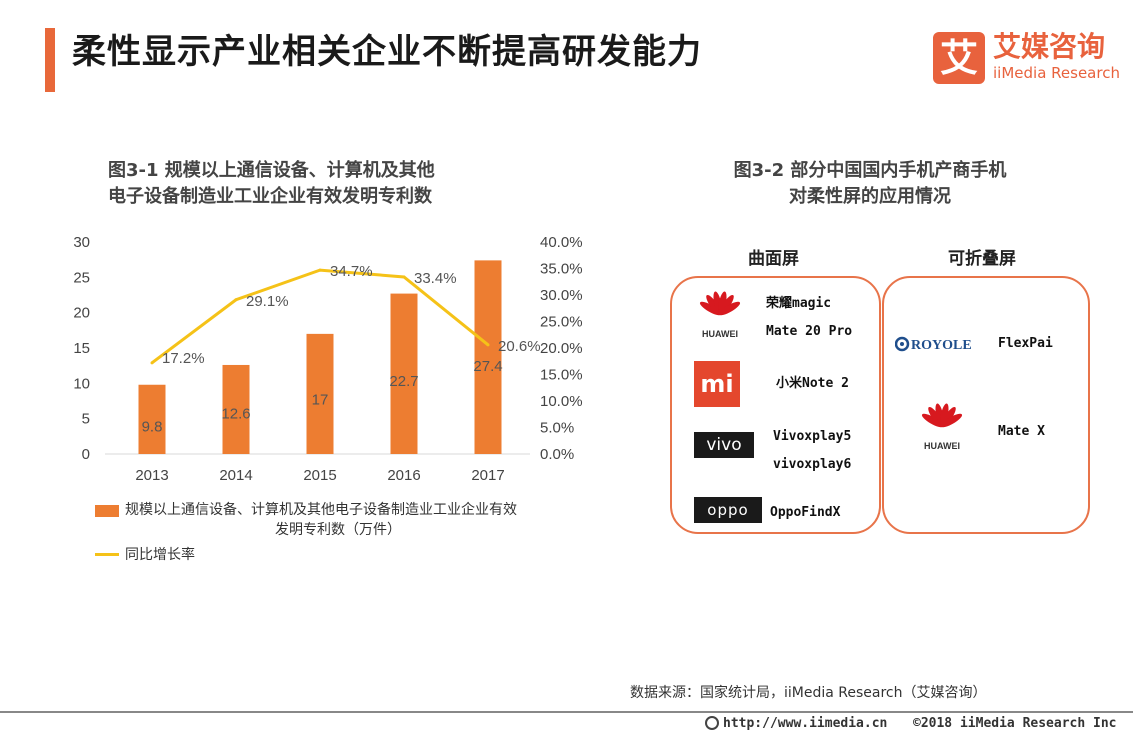 This screenshot has width=1133, height=737. What do you see at coordinates (338, 530) in the screenshot?
I see `legend-bar-label-line2: 发明专利数（万件）` at bounding box center [338, 530].